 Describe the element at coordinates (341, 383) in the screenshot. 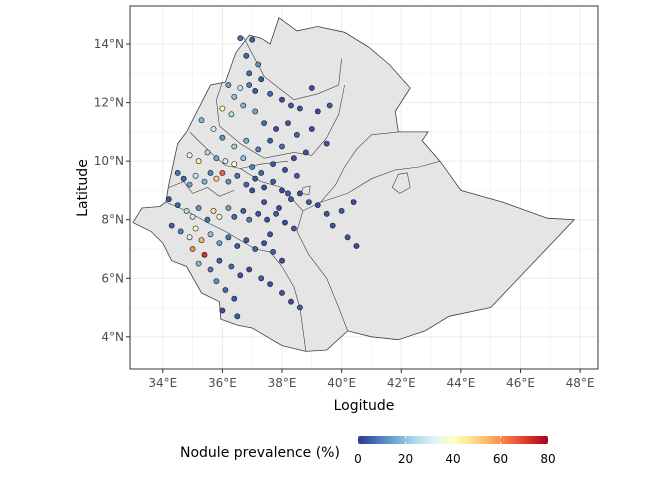

I see `x-tick-label-3: 40°E` at that location.